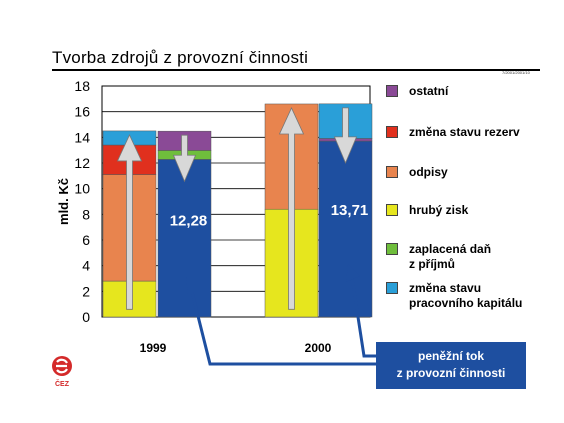 This screenshot has width=564, height=423. I want to click on cash-flow-callout: peněžní tok z provozní činnosti, so click(451, 365).